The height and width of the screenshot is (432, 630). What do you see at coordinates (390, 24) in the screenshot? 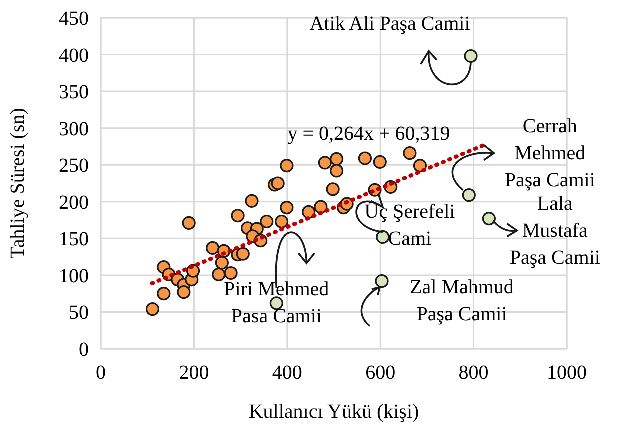
I see `annotation: Atik Ali Paşa Camii` at bounding box center [390, 24].